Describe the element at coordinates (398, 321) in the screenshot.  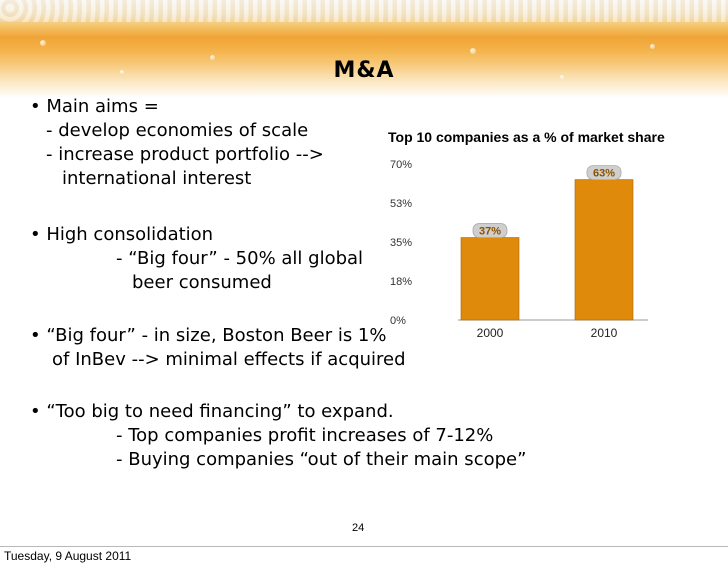
I see `y-tick-label: 0%` at that location.